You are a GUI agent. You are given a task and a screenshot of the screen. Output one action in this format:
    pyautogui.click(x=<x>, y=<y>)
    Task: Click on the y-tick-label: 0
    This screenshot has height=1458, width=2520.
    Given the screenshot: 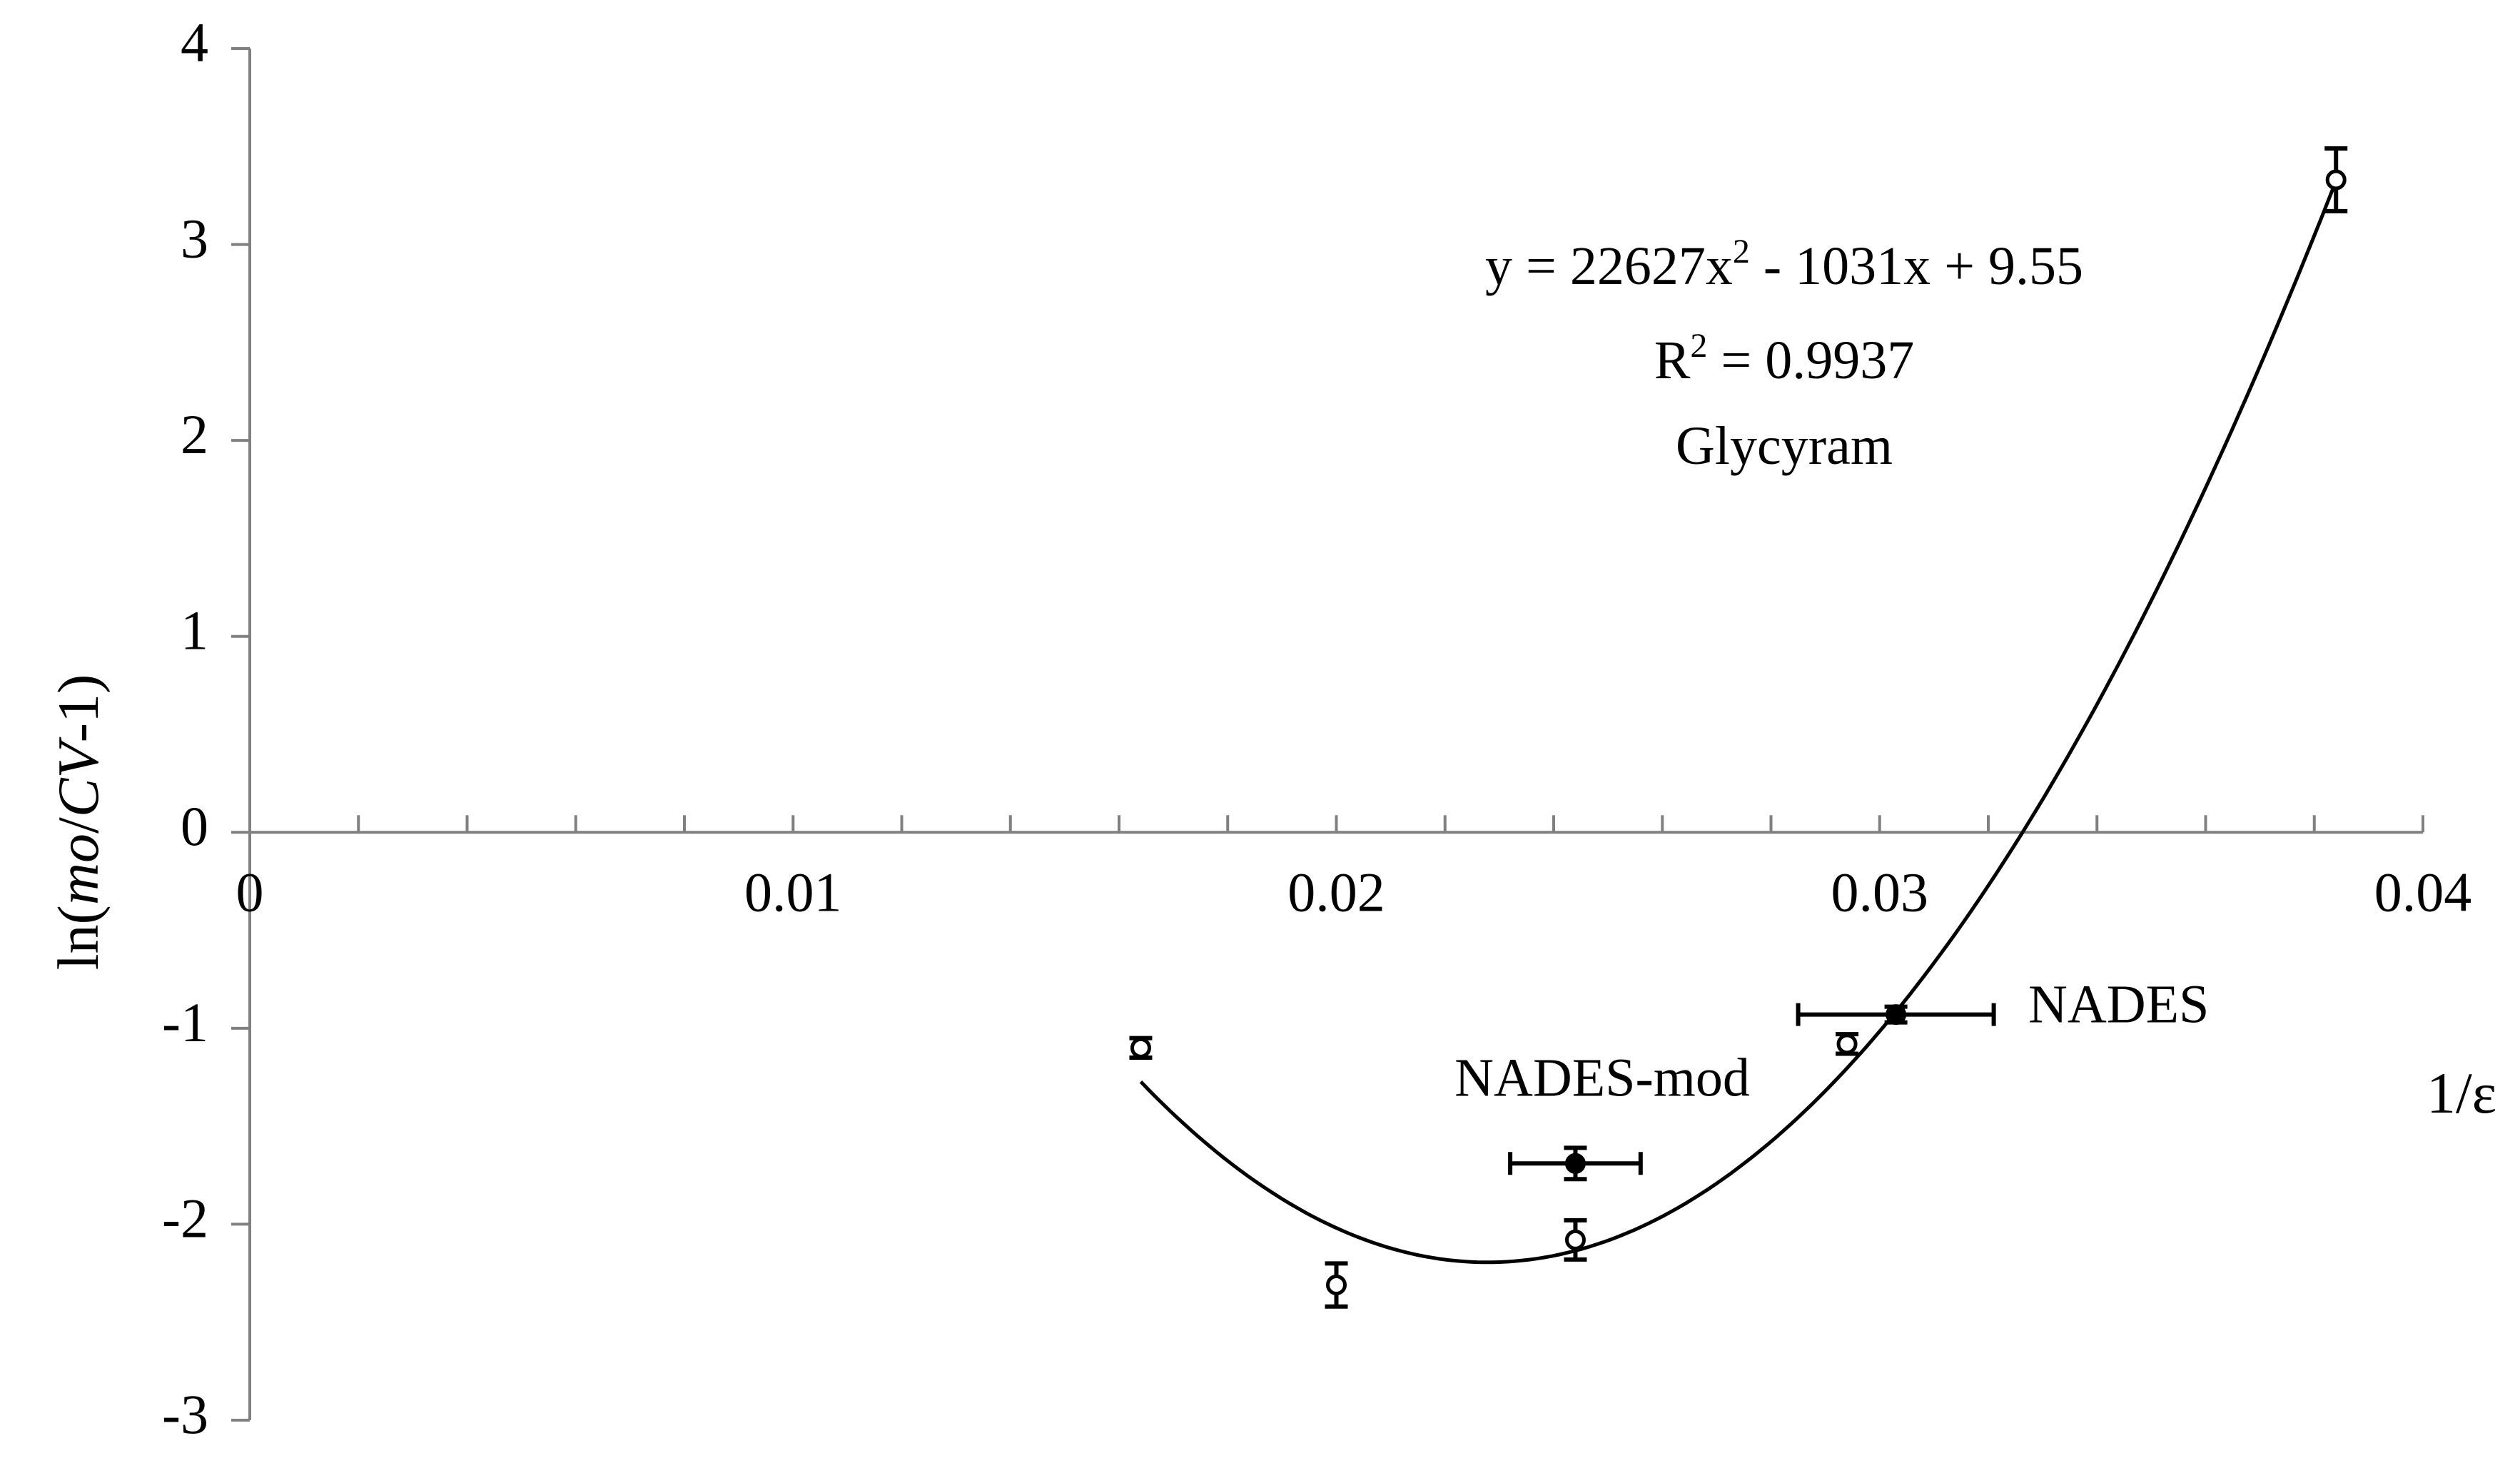 What is the action you would take?
    pyautogui.click(x=194, y=826)
    